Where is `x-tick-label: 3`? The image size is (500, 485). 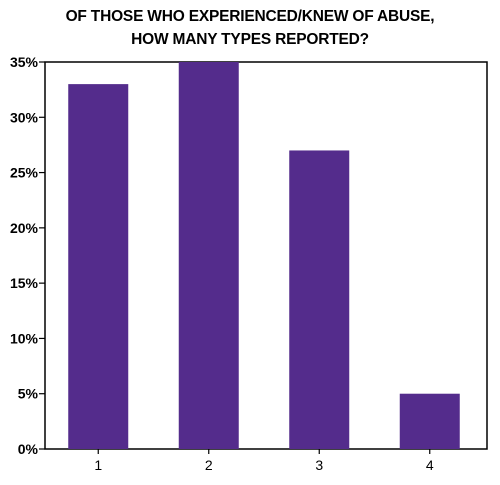
x-tick-label: 3 is located at coordinates (319, 465).